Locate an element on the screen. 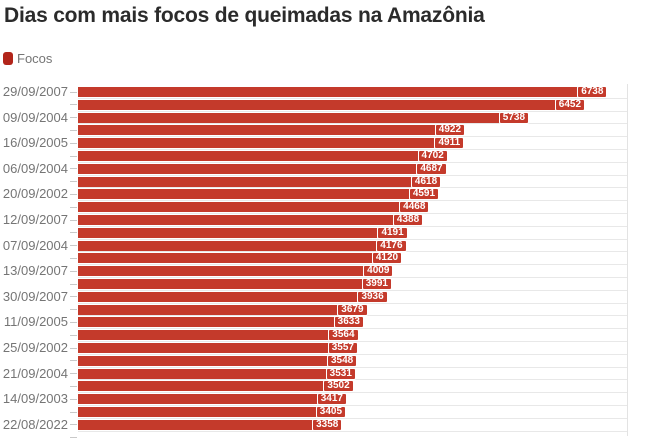 The width and height of the screenshot is (652, 442). bar-value-label: 3405 is located at coordinates (331, 412).